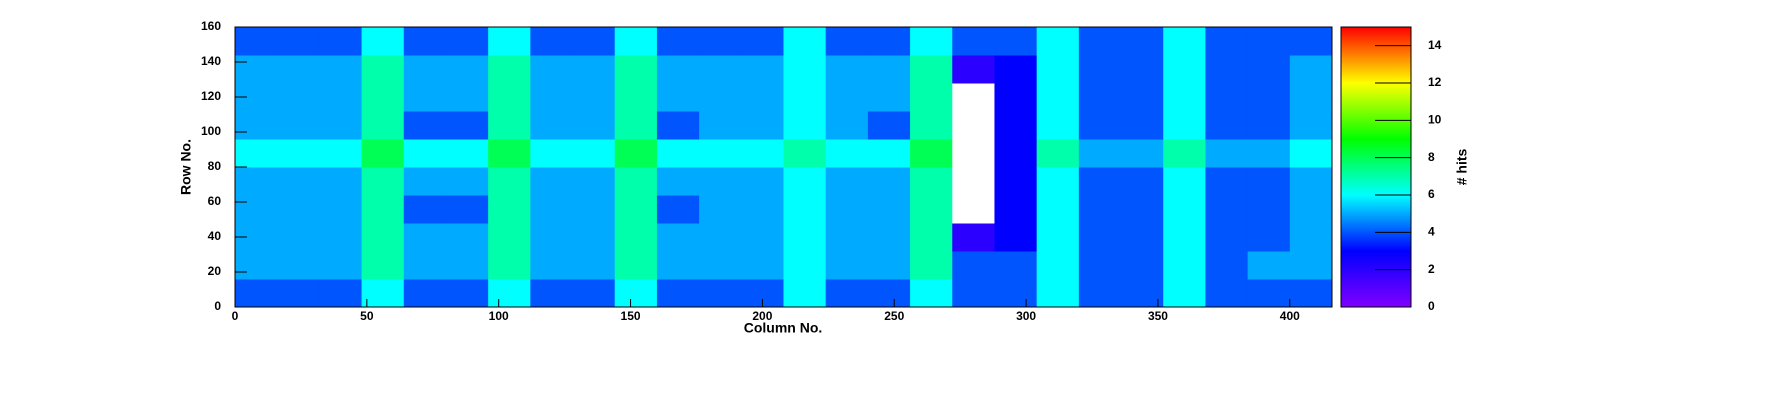 This screenshot has height=412, width=1784. What do you see at coordinates (631, 316) in the screenshot?
I see `x-tick-label: 150` at bounding box center [631, 316].